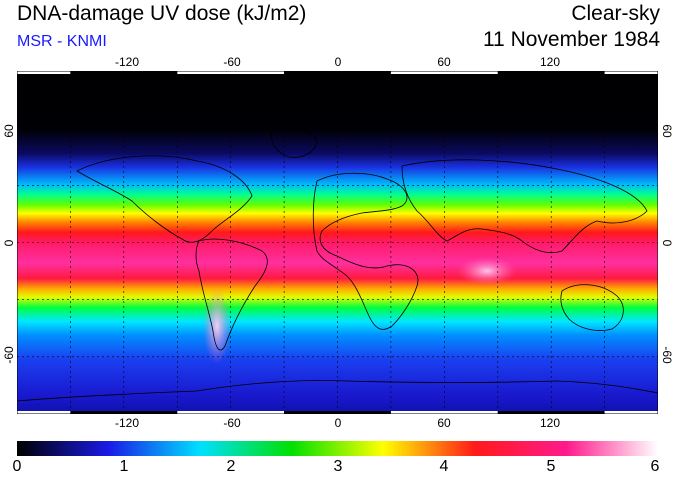  What do you see at coordinates (217, 326) in the screenshot?
I see `andes-maximum` at bounding box center [217, 326].